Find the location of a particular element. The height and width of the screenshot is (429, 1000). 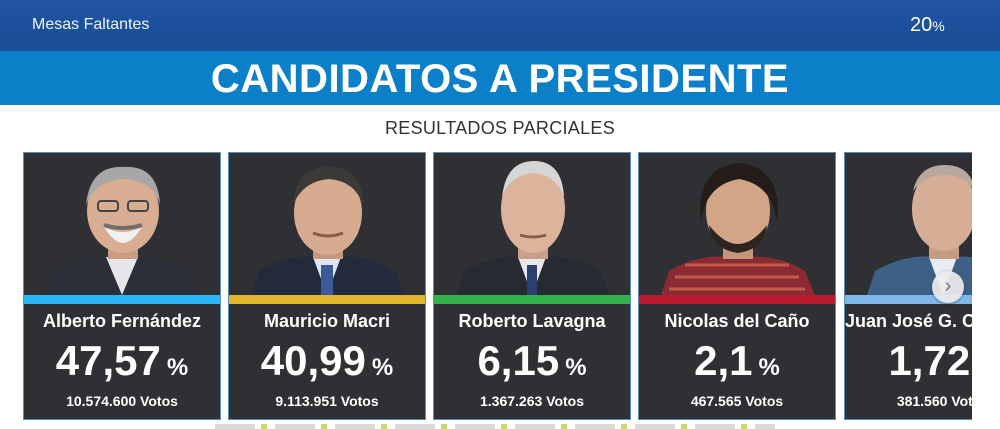

candidate-name: Alberto Fernández is located at coordinates (122, 321).